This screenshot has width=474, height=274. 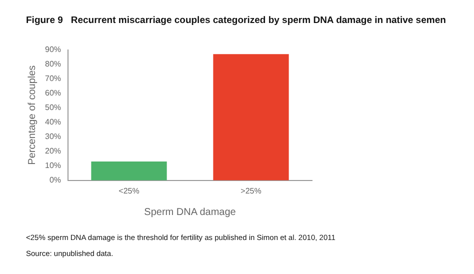 What do you see at coordinates (53, 151) in the screenshot?
I see `y-tick-label: 20%` at bounding box center [53, 151].